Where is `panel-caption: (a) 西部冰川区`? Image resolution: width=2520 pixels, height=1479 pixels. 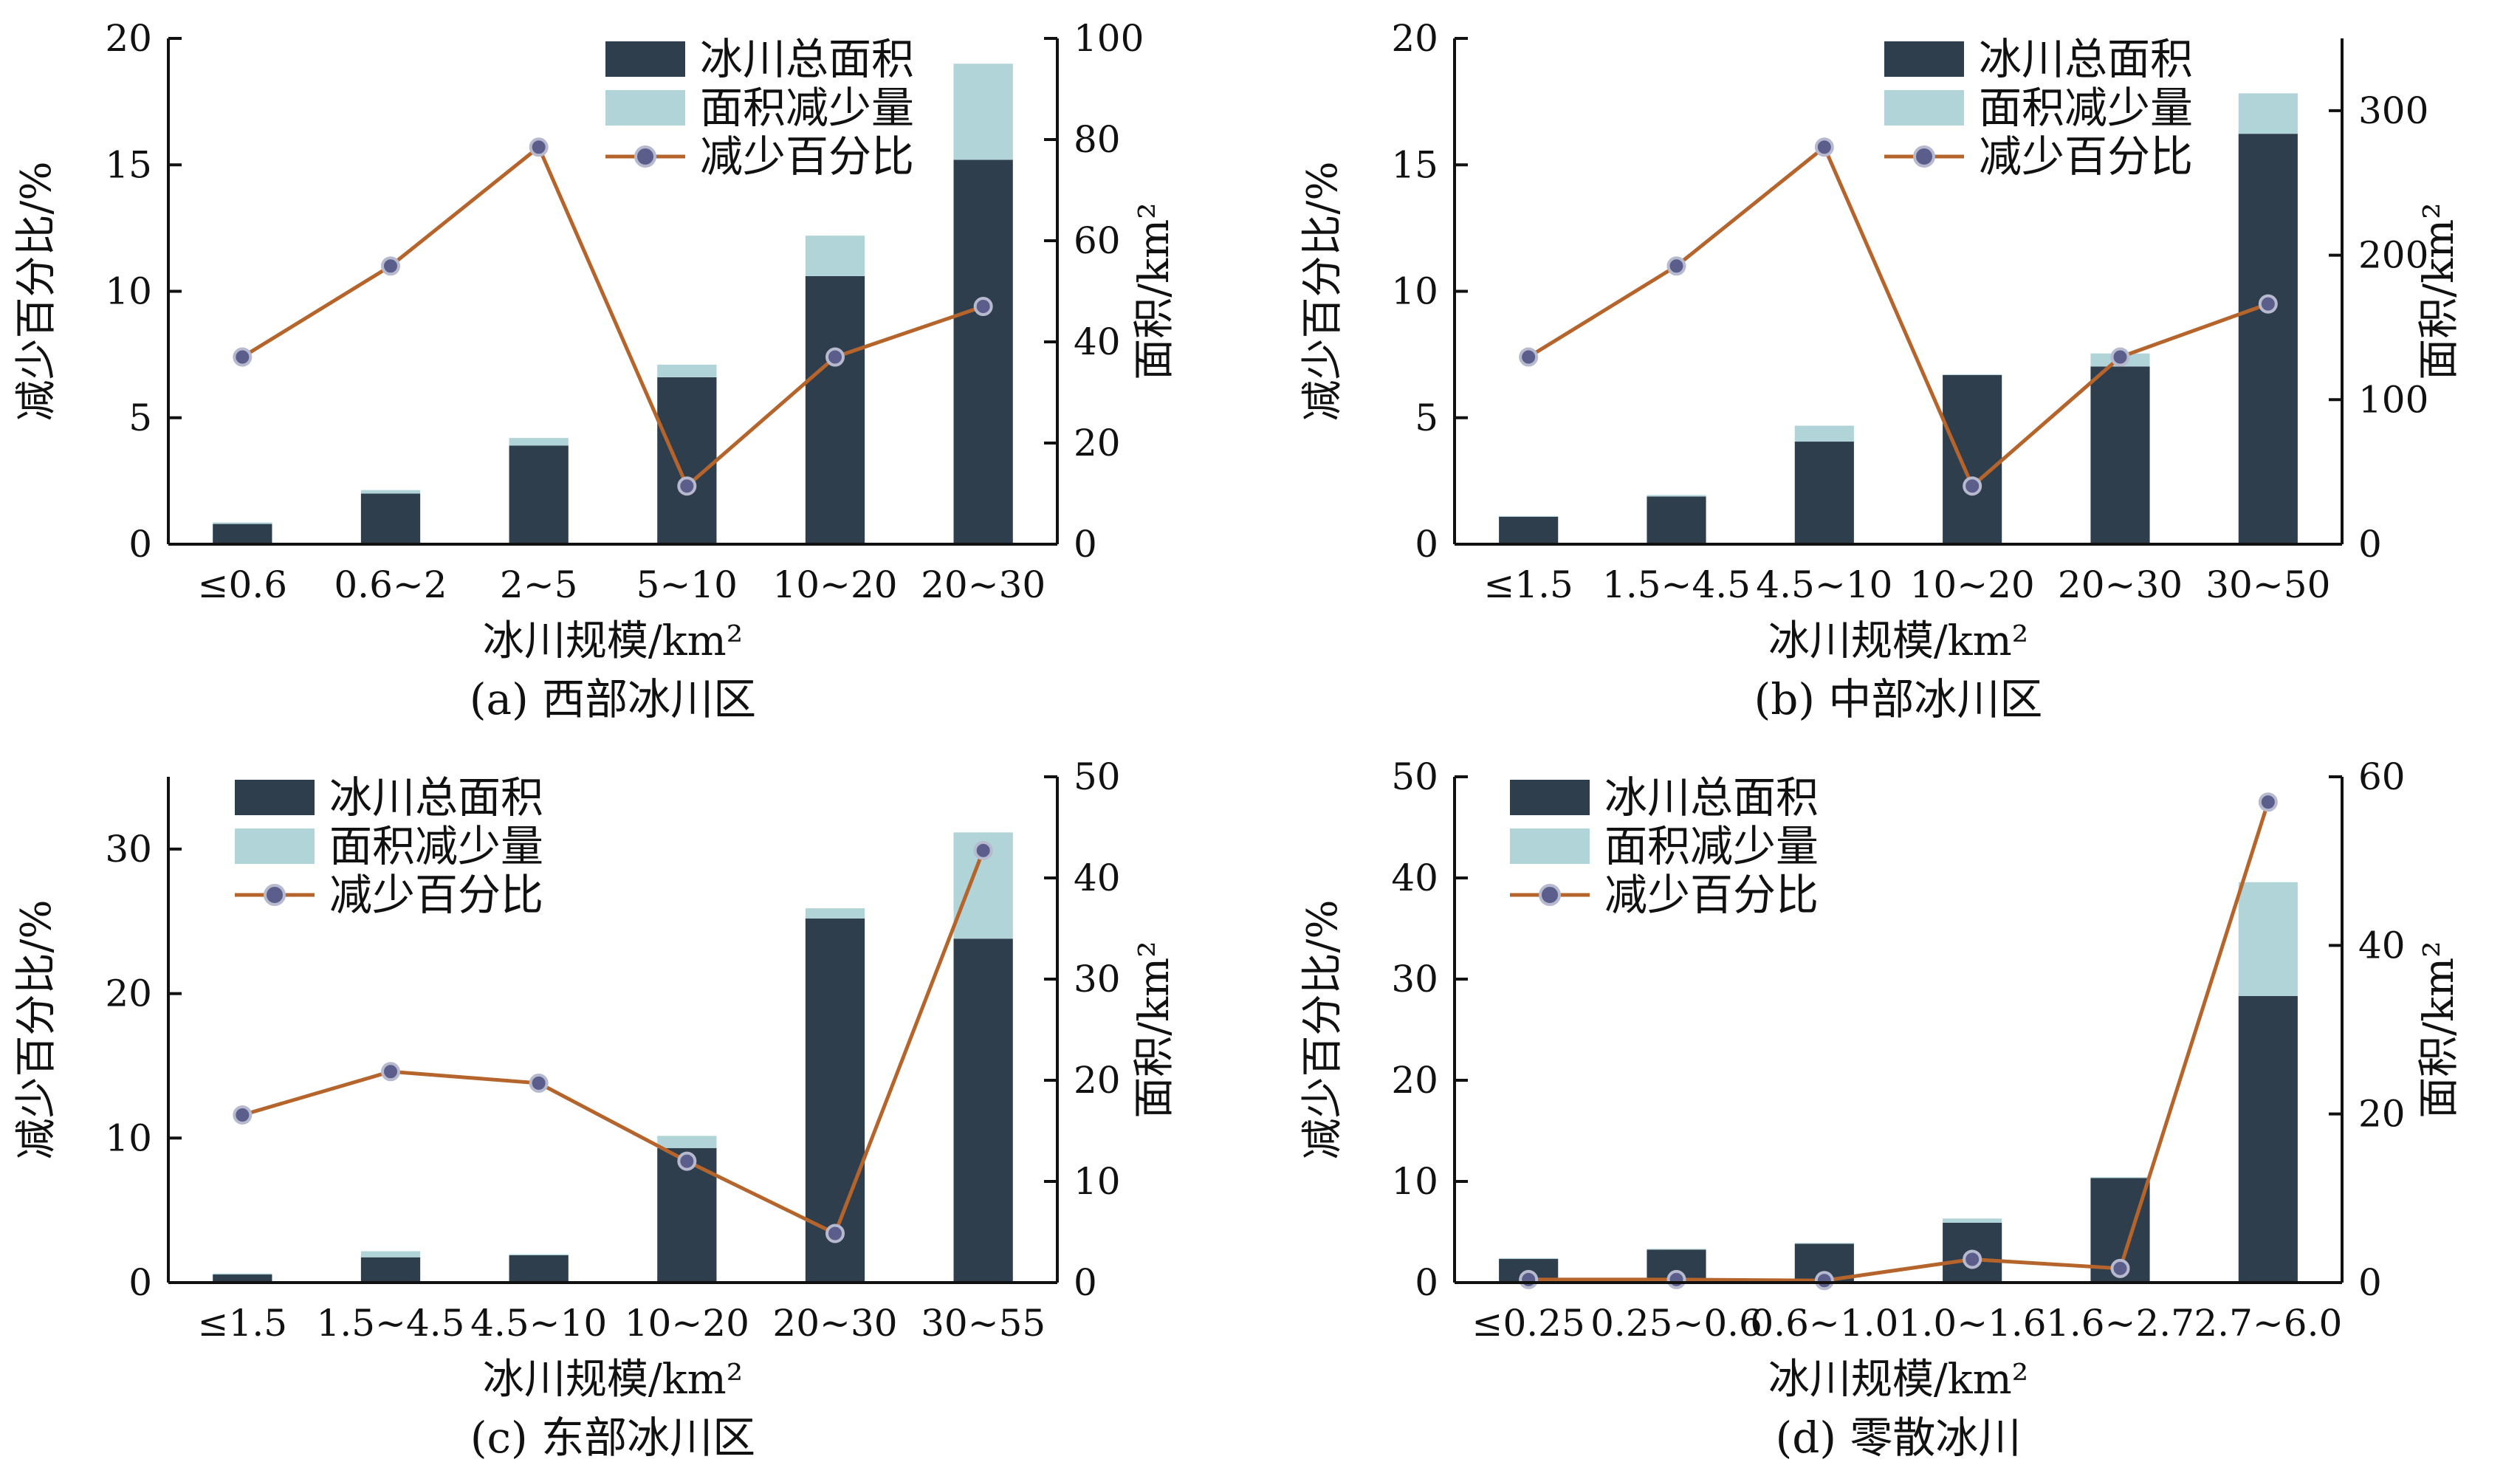 panel-caption: (a) 西部冰川区 is located at coordinates (613, 699).